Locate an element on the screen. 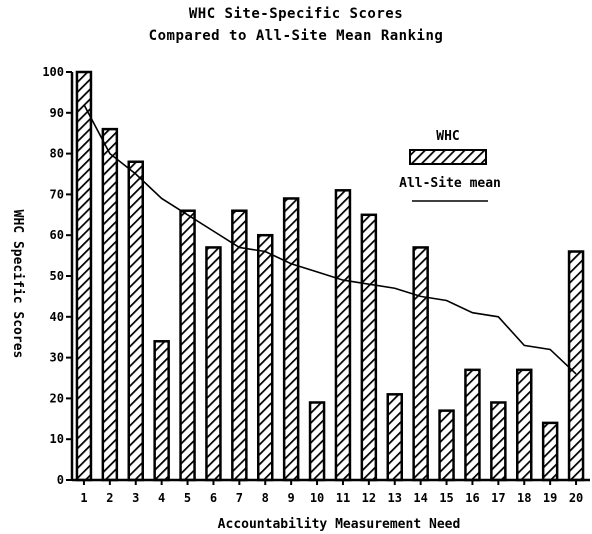 The image size is (592, 534). x-tick-label: 13 is located at coordinates (395, 498).